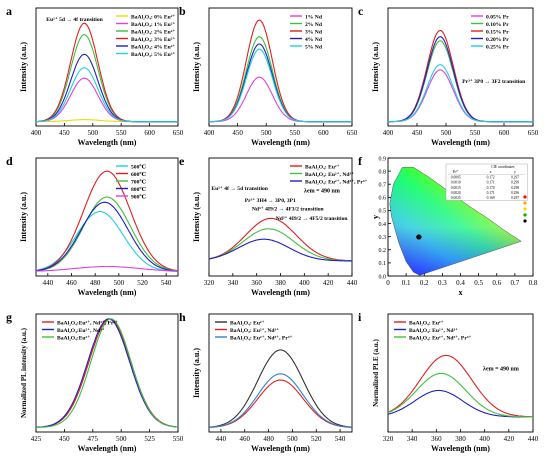  I want to click on panel-a-xlabel: Wavelength (nm), so click(107, 142).